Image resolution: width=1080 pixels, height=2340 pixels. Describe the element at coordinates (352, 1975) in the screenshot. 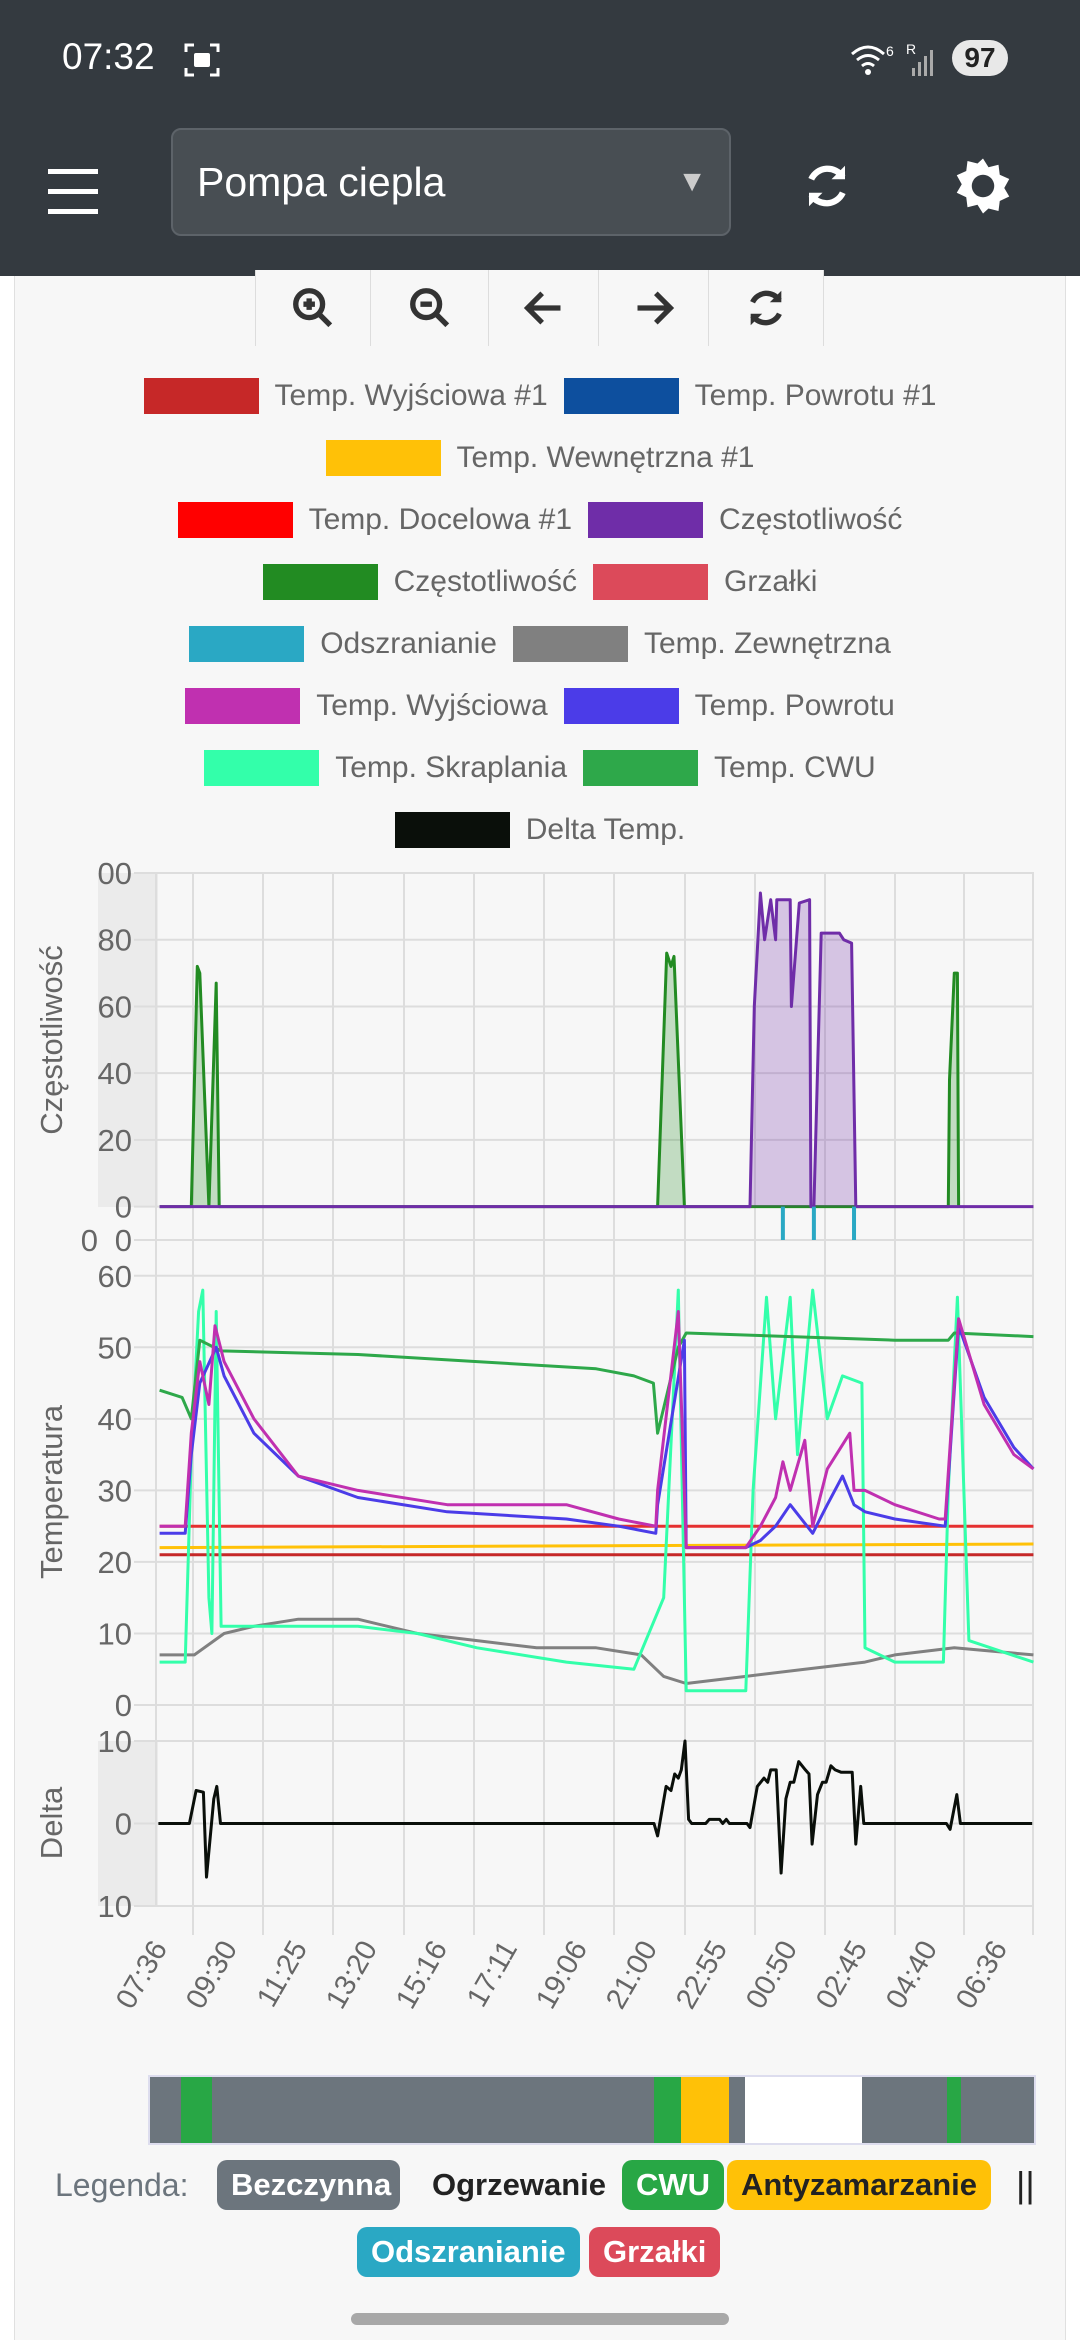

I see `x-tick-label: 13:20` at that location.